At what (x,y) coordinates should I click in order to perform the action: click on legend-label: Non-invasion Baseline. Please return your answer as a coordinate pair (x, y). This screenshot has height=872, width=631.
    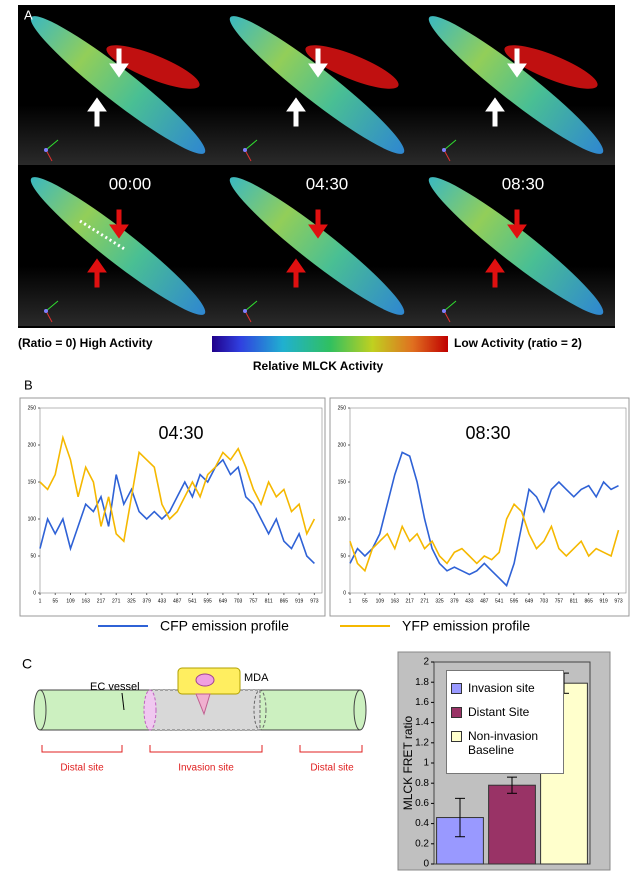
    Looking at the image, I should click on (503, 743).